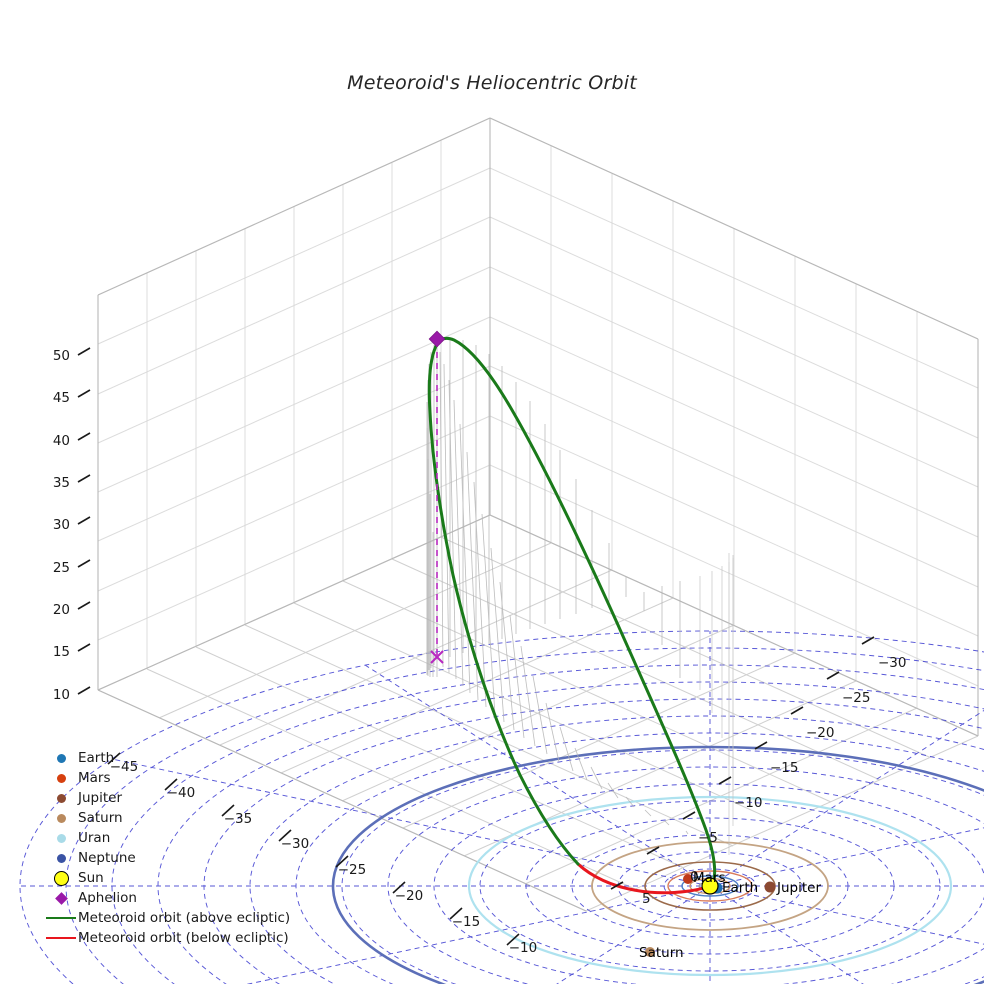 This screenshot has width=984, height=984. Describe the element at coordinates (61, 610) in the screenshot. I see `z-tick-label: 20` at that location.